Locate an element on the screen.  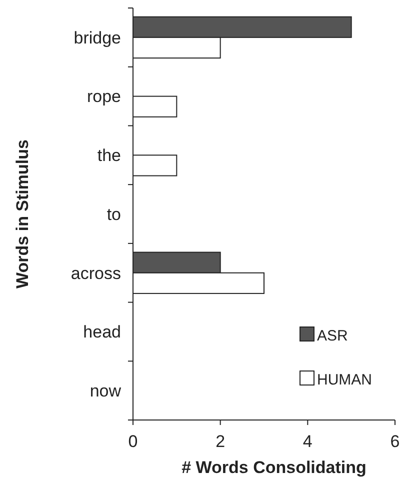
y-tick-label: now is located at coordinates (106, 391).